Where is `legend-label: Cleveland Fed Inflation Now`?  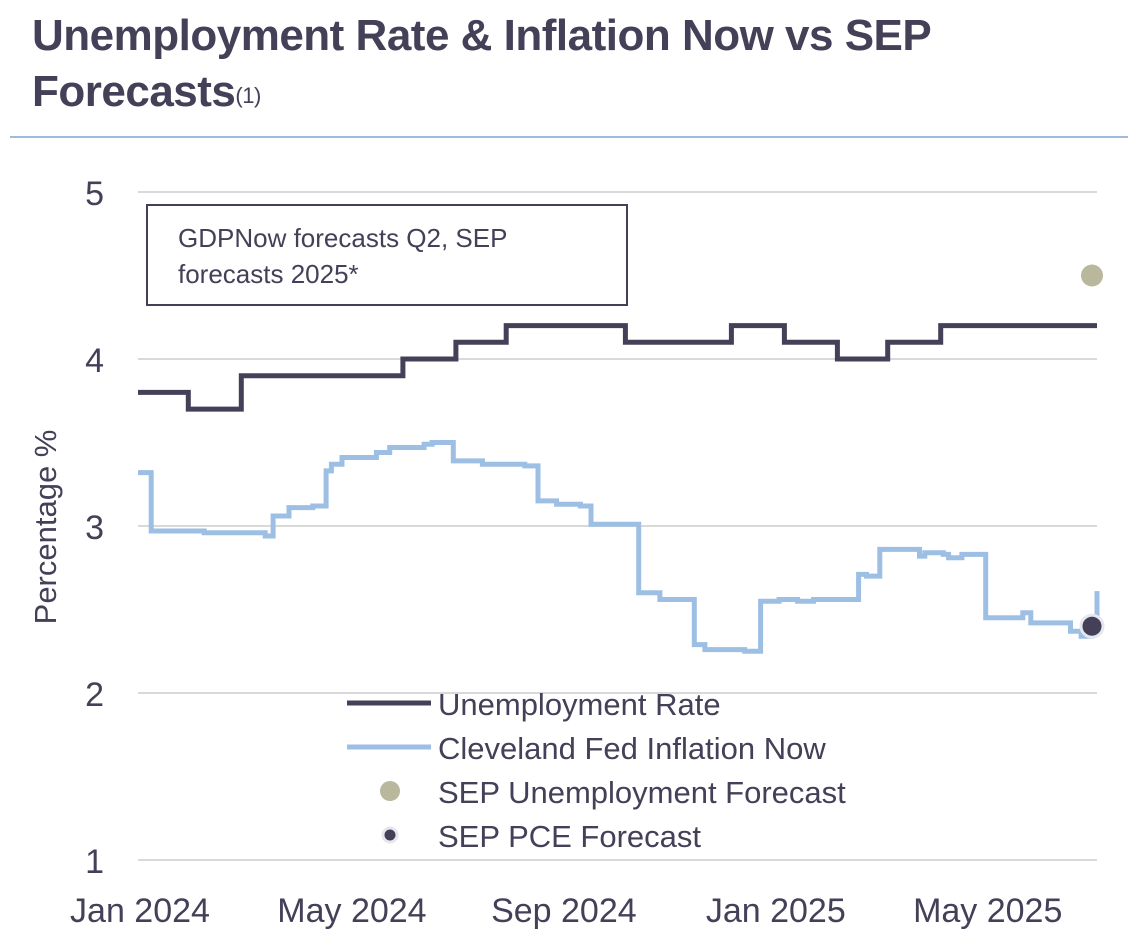 legend-label: Cleveland Fed Inflation Now is located at coordinates (632, 748).